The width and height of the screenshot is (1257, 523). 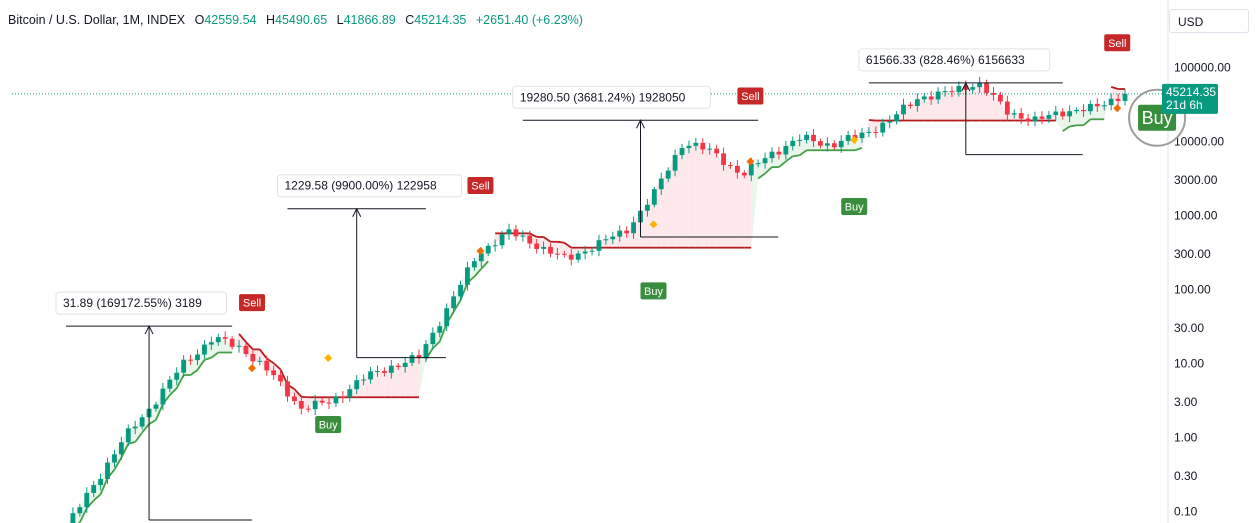 I want to click on high-value: 45490.65, so click(x=301, y=20).